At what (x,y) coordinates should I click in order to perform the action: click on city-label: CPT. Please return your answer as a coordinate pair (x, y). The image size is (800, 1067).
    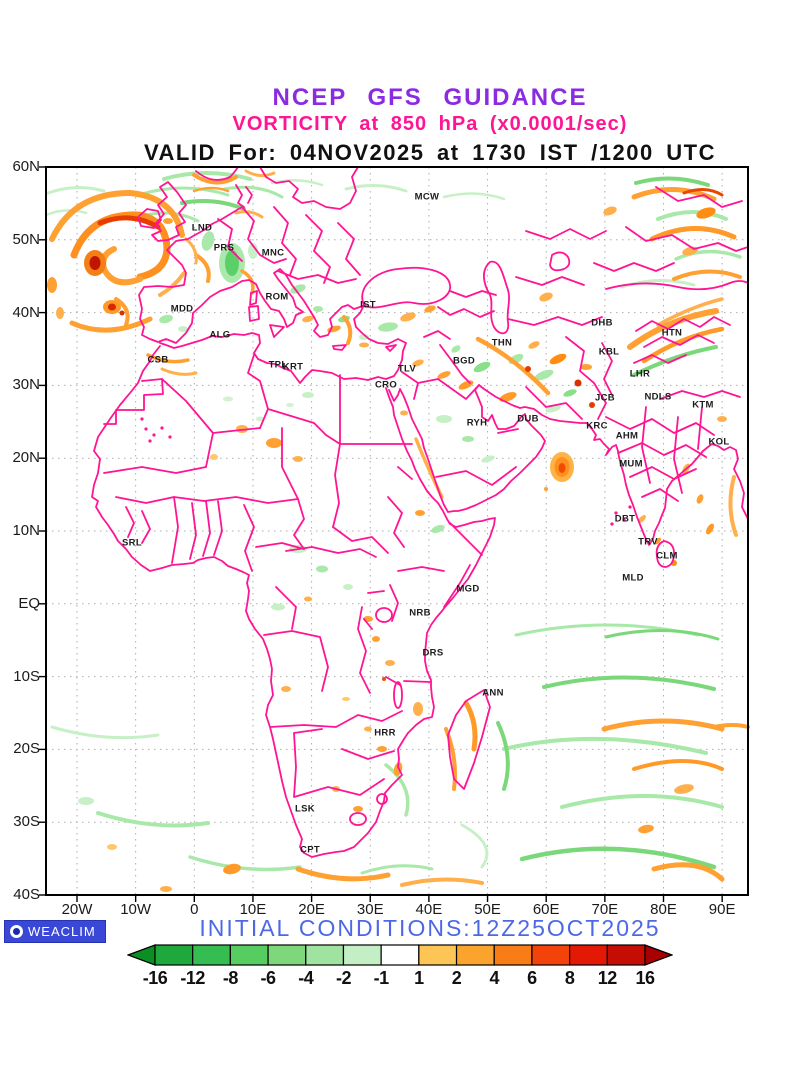
    Looking at the image, I should click on (310, 850).